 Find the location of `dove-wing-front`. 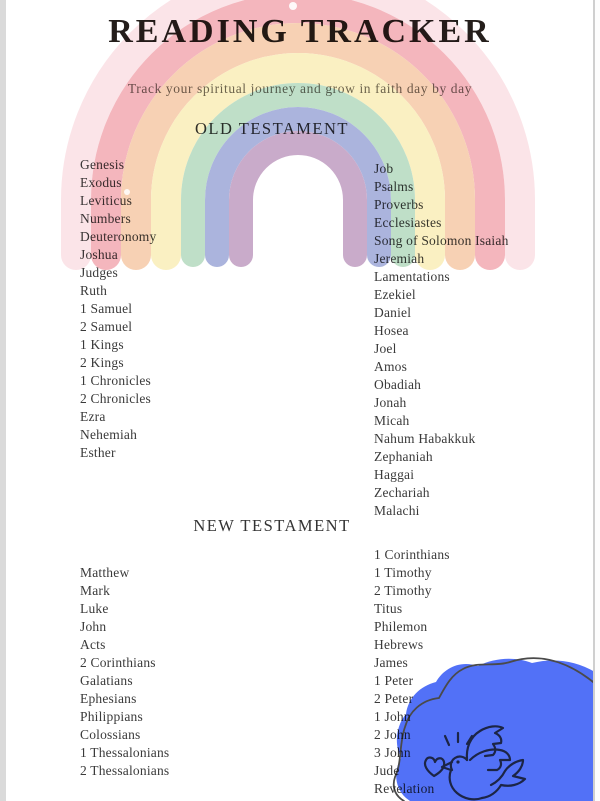

dove-wing-front is located at coordinates (485, 743).